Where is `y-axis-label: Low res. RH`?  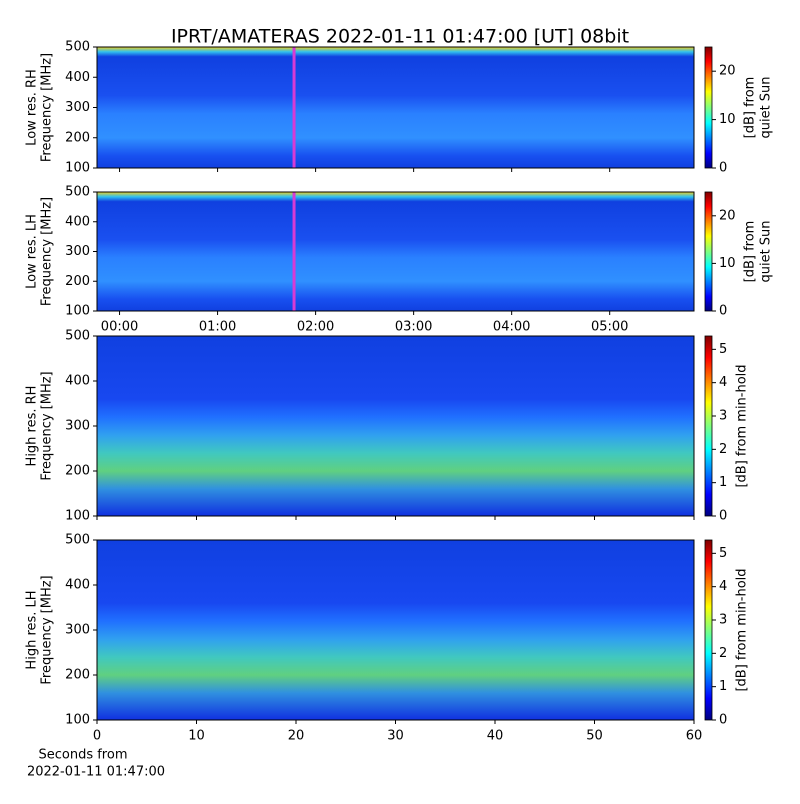
y-axis-label: Low res. RH is located at coordinates (32, 107).